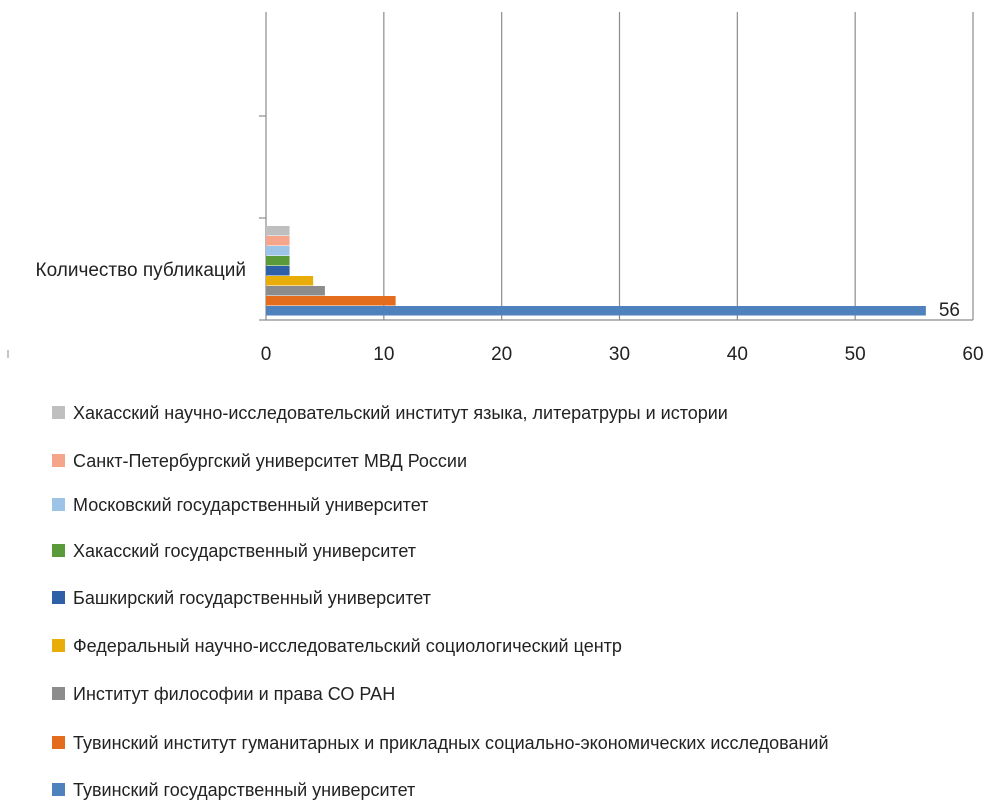 The image size is (989, 801). Describe the element at coordinates (447, 598) in the screenshot. I see `legend-item: Башкирский государственный университет` at that location.